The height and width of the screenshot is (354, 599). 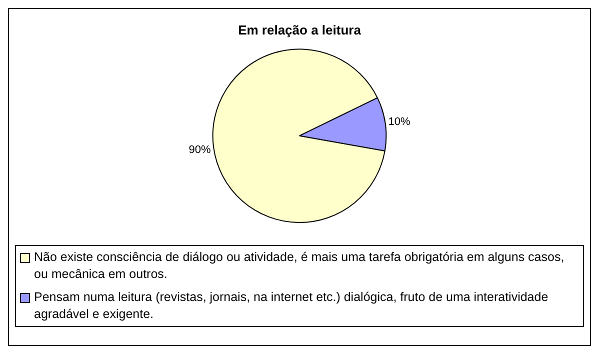 What do you see at coordinates (399, 122) in the screenshot?
I see `data-label: 10%` at bounding box center [399, 122].